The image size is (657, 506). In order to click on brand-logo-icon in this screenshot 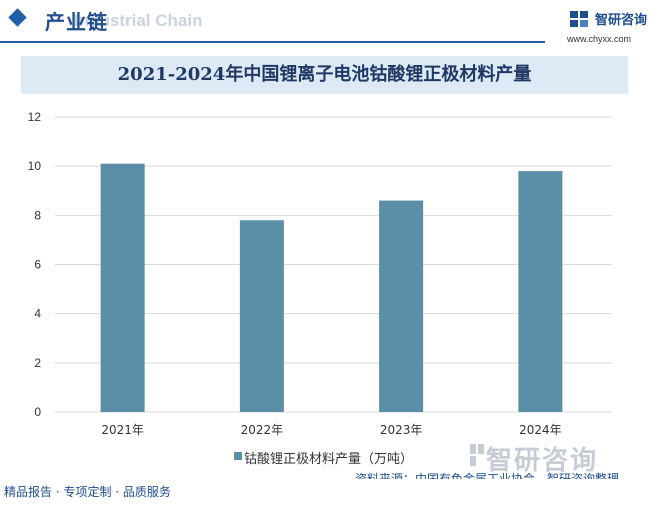, I will do `click(579, 19)`.